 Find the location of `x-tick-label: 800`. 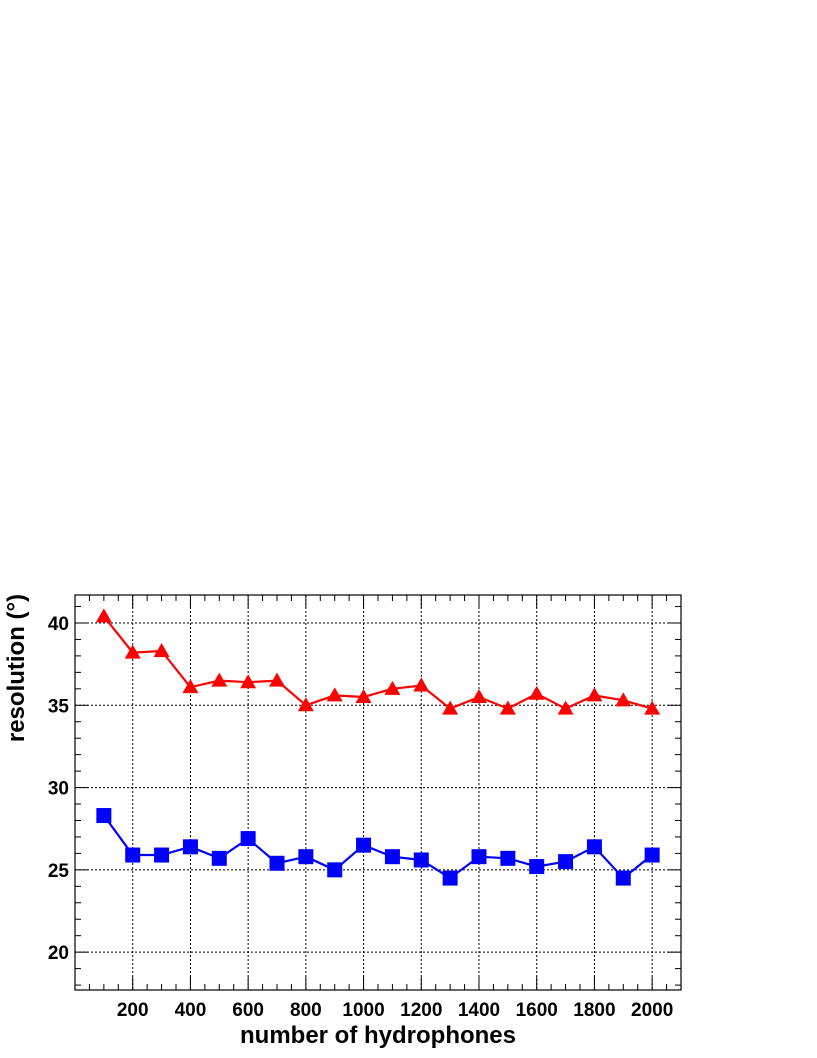

x-tick-label: 800 is located at coordinates (306, 1010).